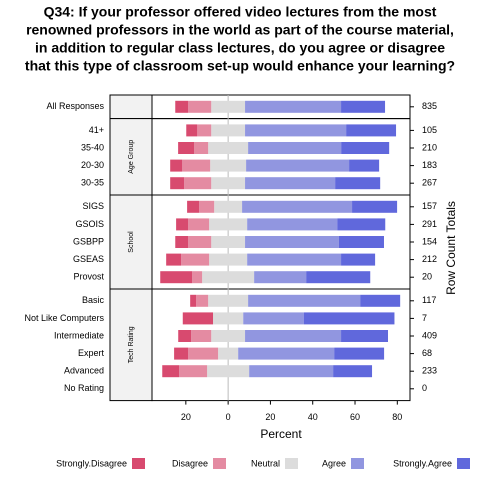 The height and width of the screenshot is (480, 480). I want to click on row-total: 20, so click(427, 277).